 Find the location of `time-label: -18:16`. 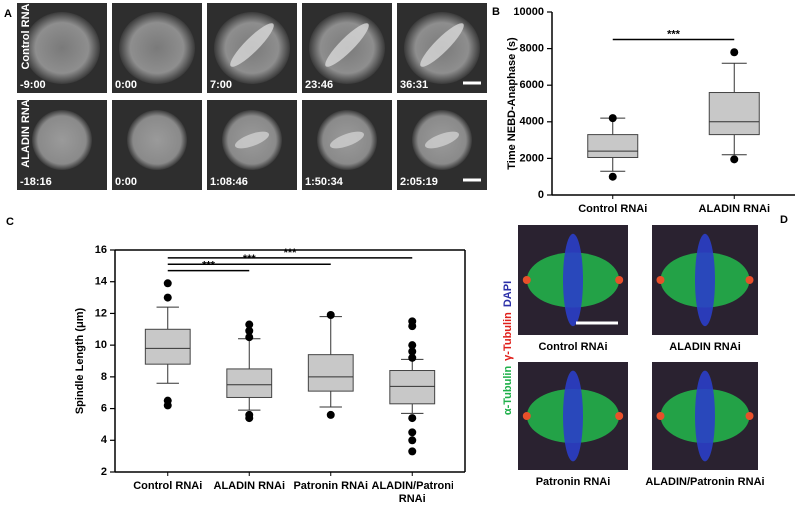

time-label: -18:16 is located at coordinates (36, 182).